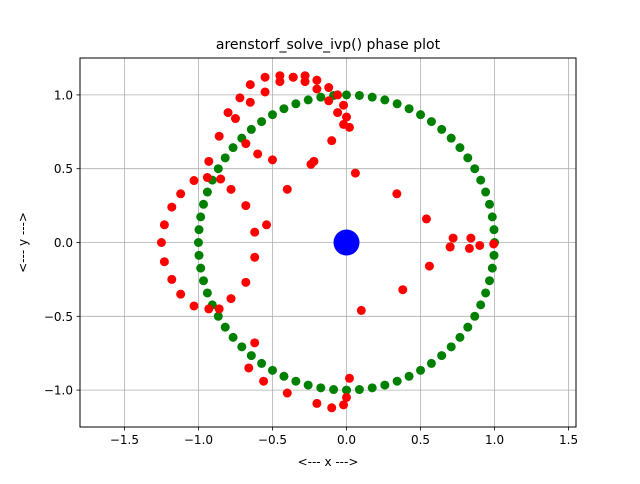 This screenshot has width=640, height=484. What do you see at coordinates (124, 440) in the screenshot?
I see `x-tick-label: −1.5` at bounding box center [124, 440].